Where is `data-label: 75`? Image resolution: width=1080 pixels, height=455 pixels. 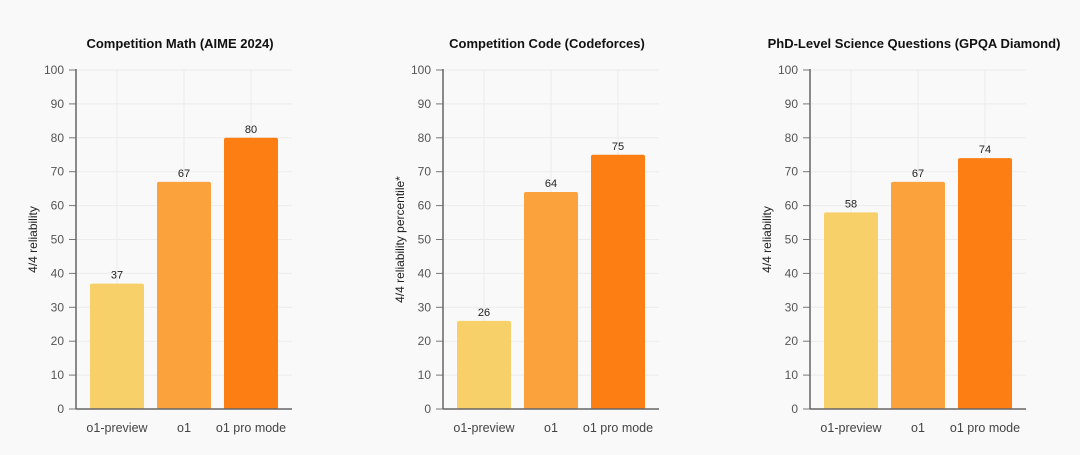 data-label: 75 is located at coordinates (618, 147).